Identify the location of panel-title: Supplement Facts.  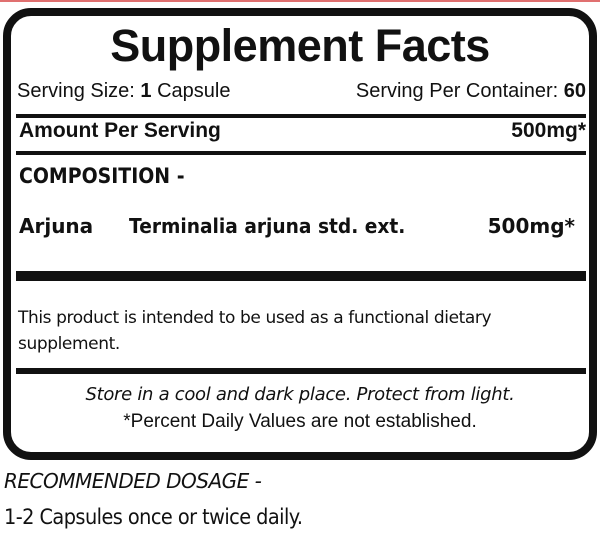
(300, 45).